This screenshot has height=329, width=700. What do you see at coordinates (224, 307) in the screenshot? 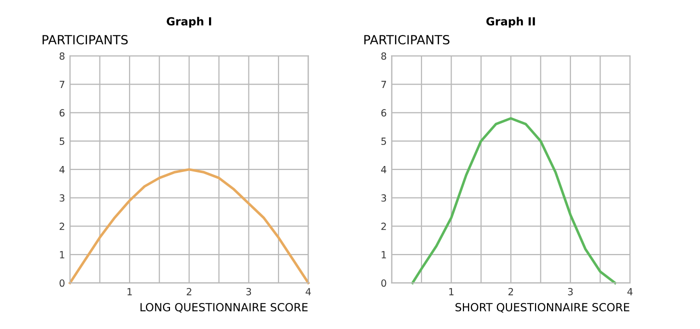
I see `x-axis-title: LONG QUESTIONNAIRE SCORE` at bounding box center [224, 307].